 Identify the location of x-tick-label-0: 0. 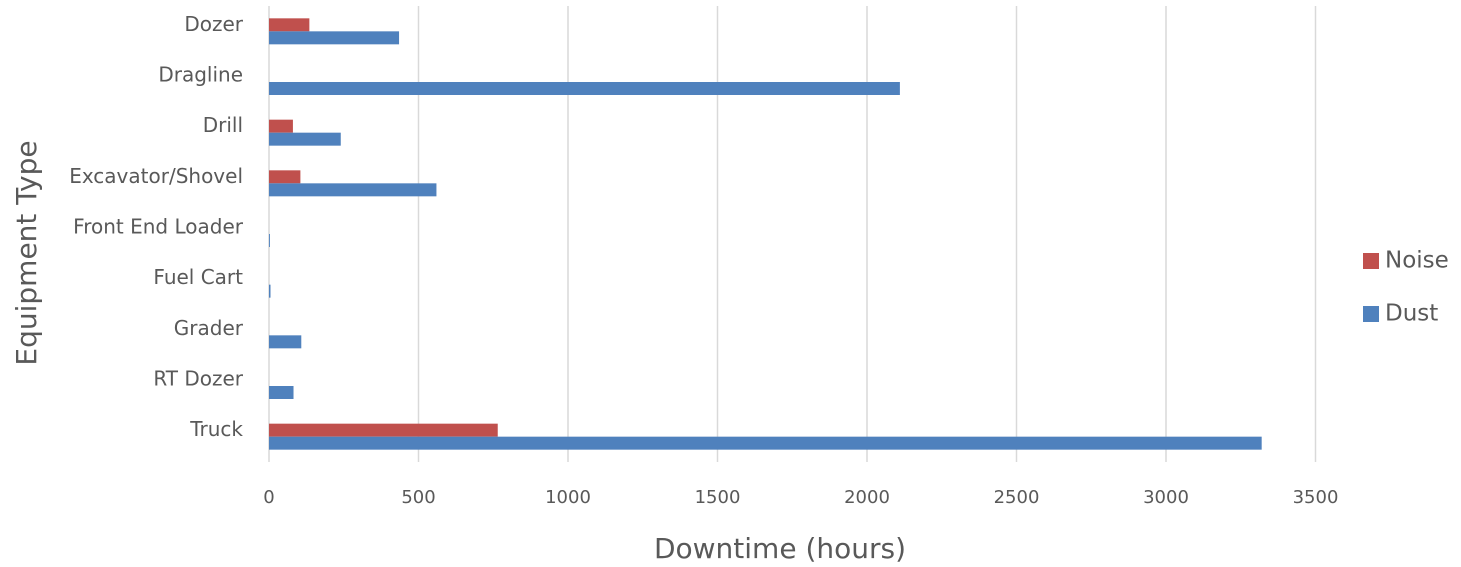
(268, 497).